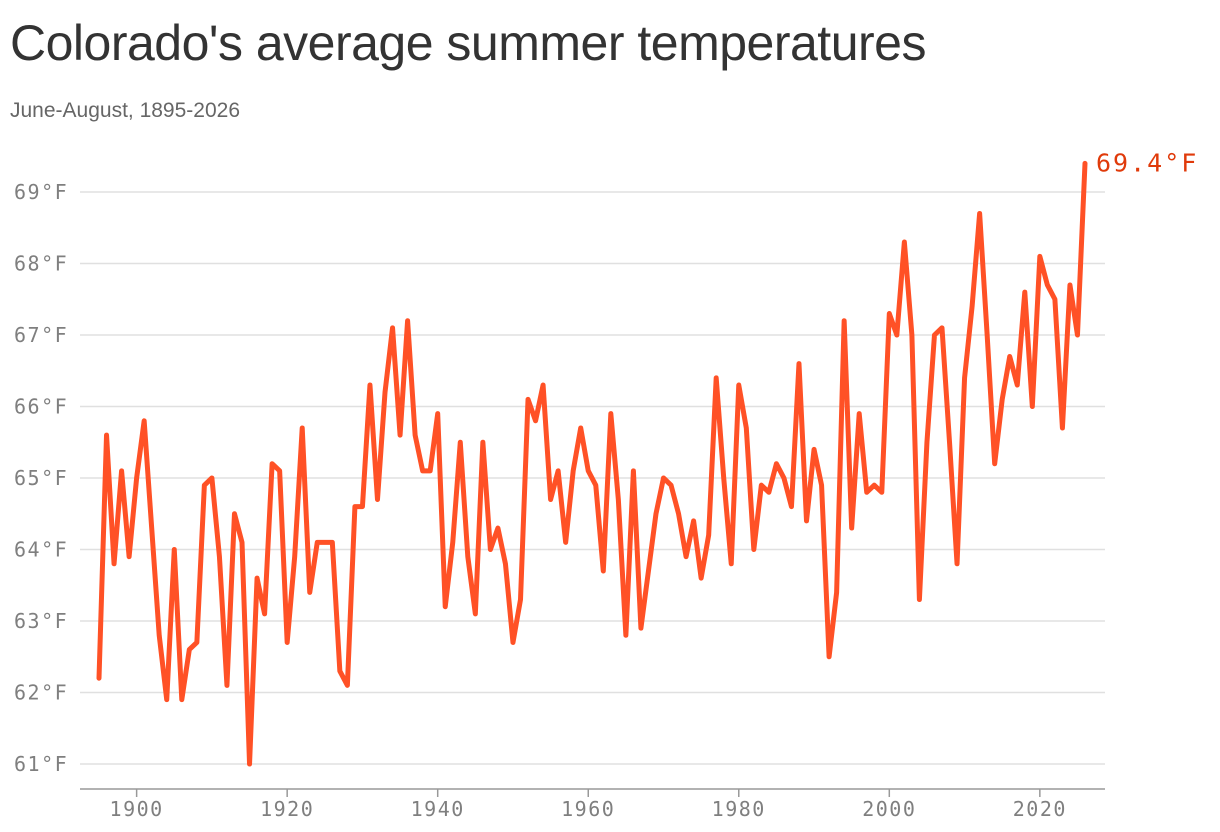  What do you see at coordinates (41, 335) in the screenshot?
I see `y-tick-label: 67°F` at bounding box center [41, 335].